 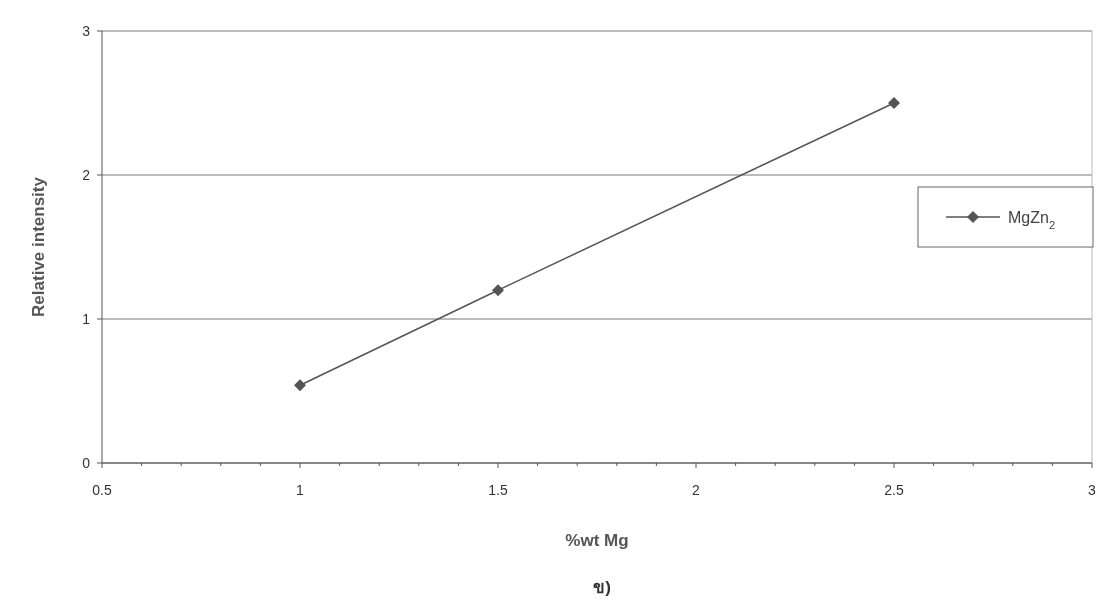 I want to click on legend-label: MgZn$_{2}$, so click(x=1032, y=220).